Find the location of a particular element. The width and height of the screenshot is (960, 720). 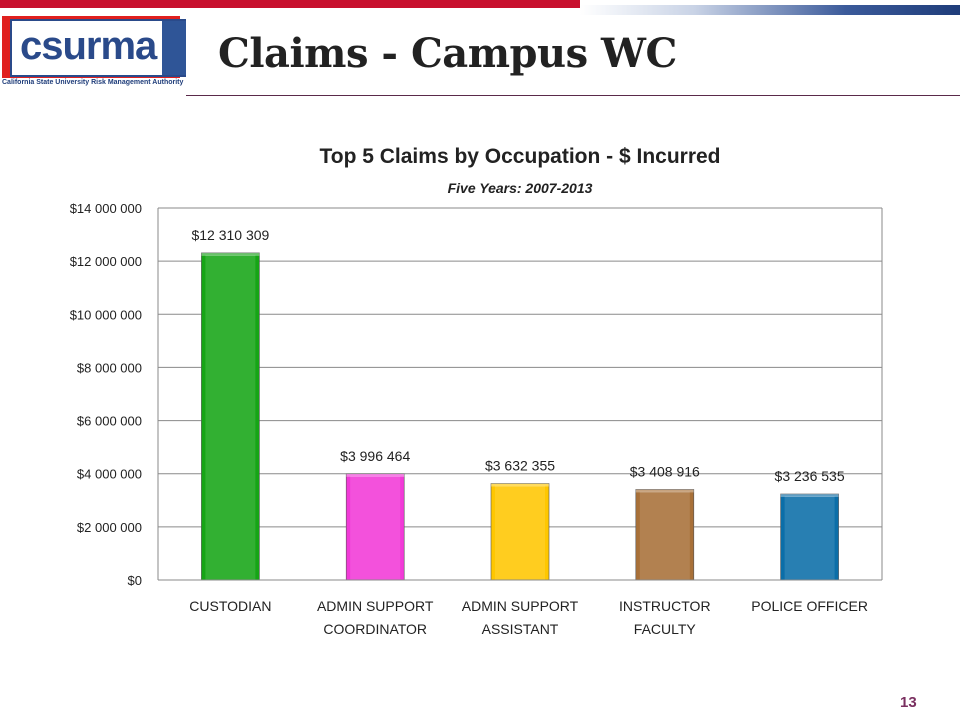

logo-frame is located at coordinates (98, 48).